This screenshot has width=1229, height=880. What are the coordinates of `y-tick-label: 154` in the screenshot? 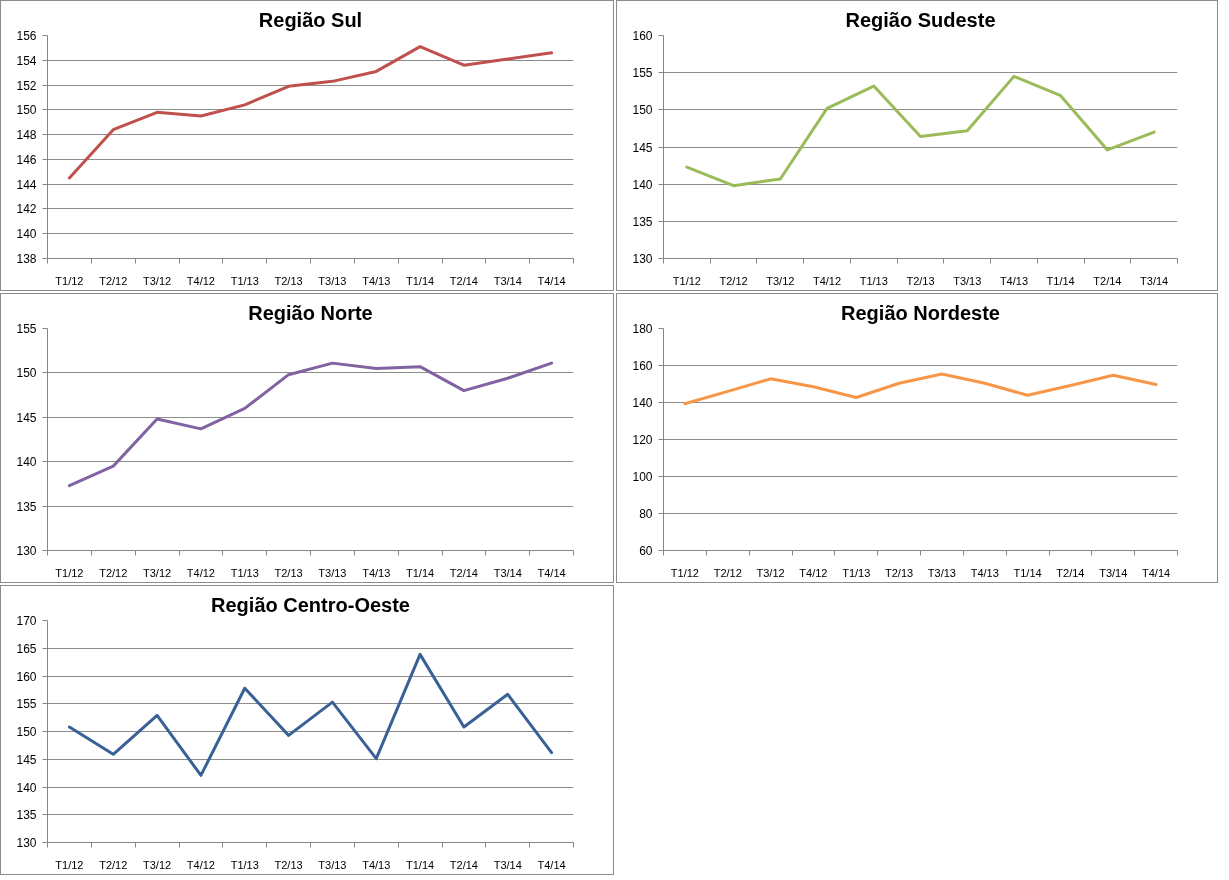 It's located at (26, 60).